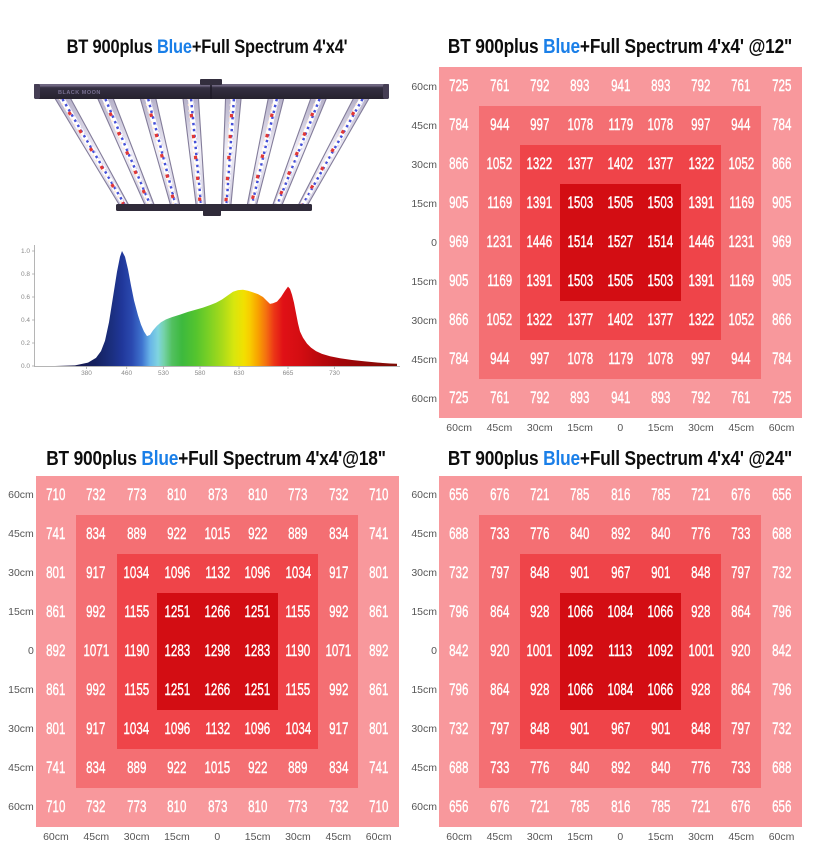  I want to click on svg-text: 580, so click(200, 373).